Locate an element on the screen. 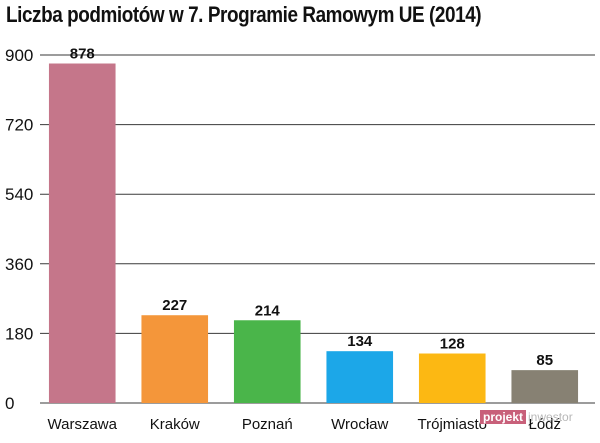  data-label: 214 is located at coordinates (268, 310).